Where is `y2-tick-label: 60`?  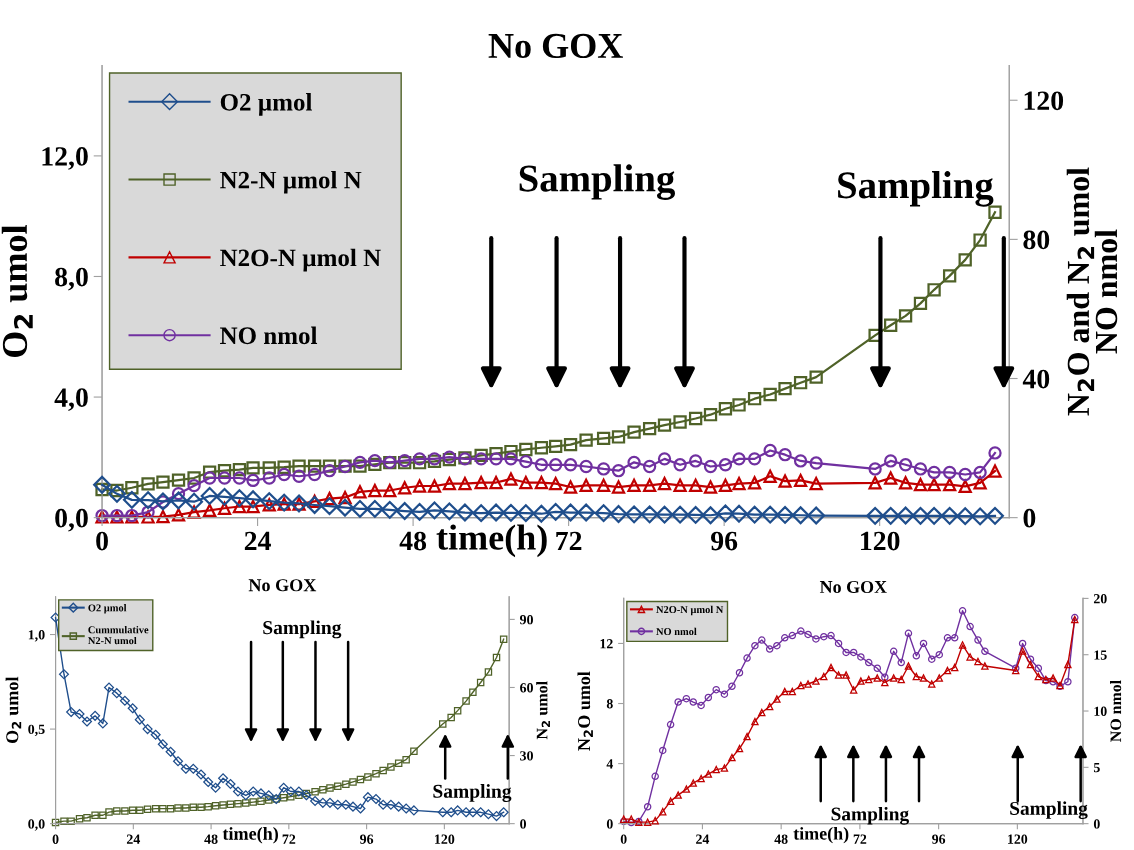
y2-tick-label: 60 is located at coordinates (526, 688).